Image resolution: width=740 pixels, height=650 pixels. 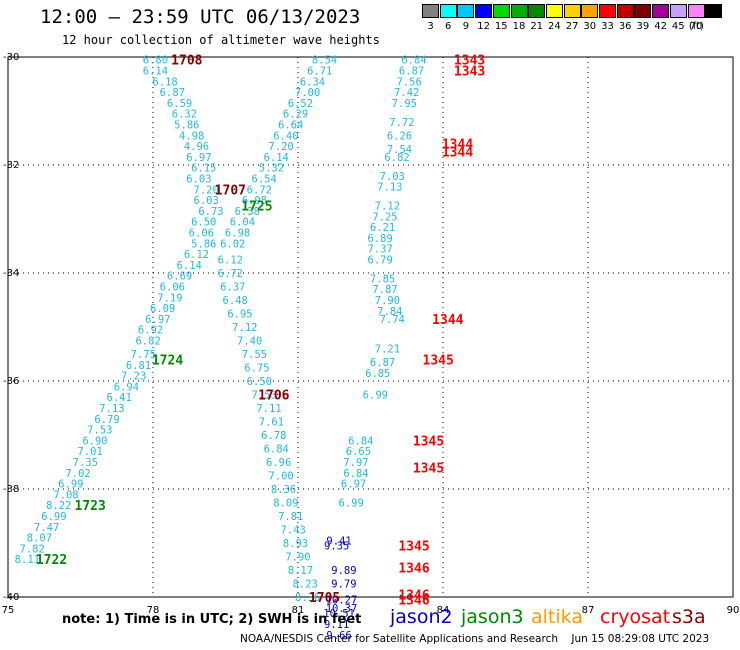 What do you see at coordinates (259, 190) in the screenshot?
I see `swh-value: 6.72` at bounding box center [259, 190].